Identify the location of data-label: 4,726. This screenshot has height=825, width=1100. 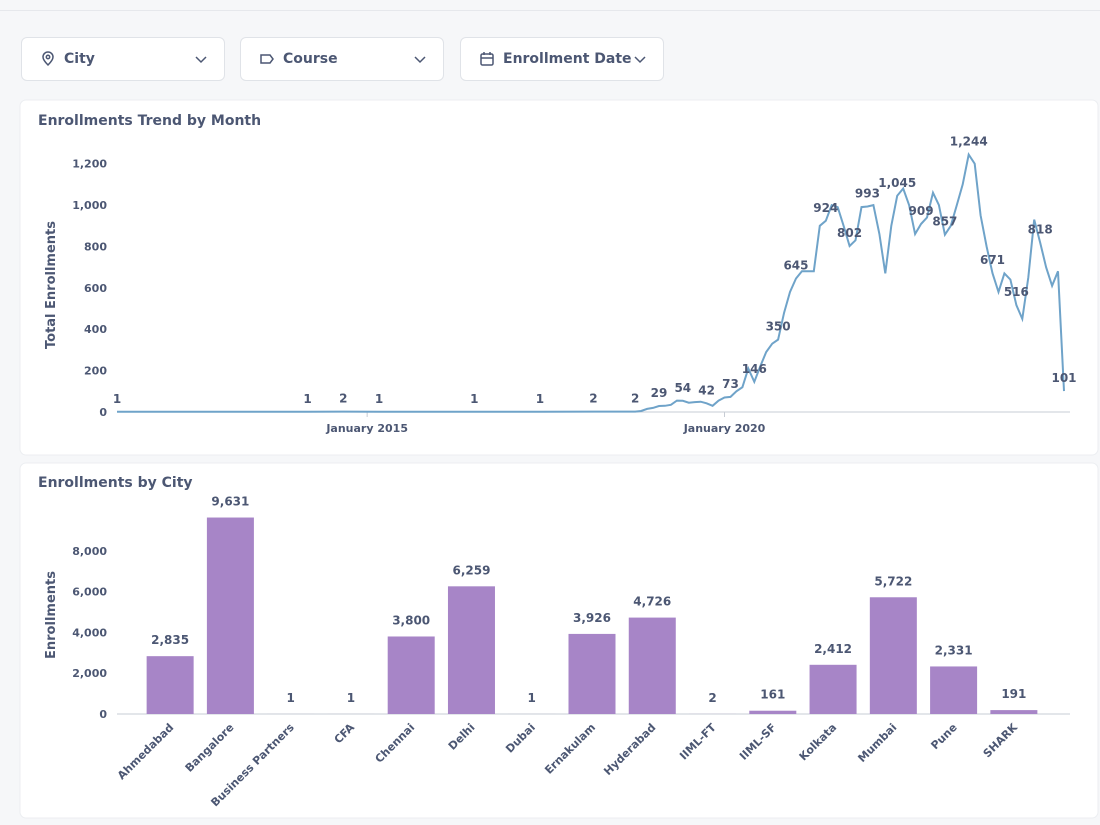
(652, 602).